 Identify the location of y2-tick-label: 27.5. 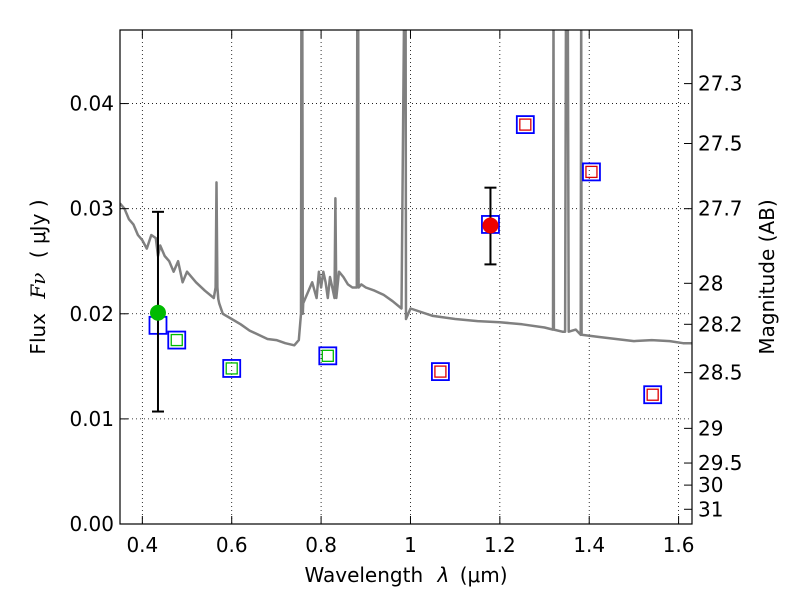
(720, 144).